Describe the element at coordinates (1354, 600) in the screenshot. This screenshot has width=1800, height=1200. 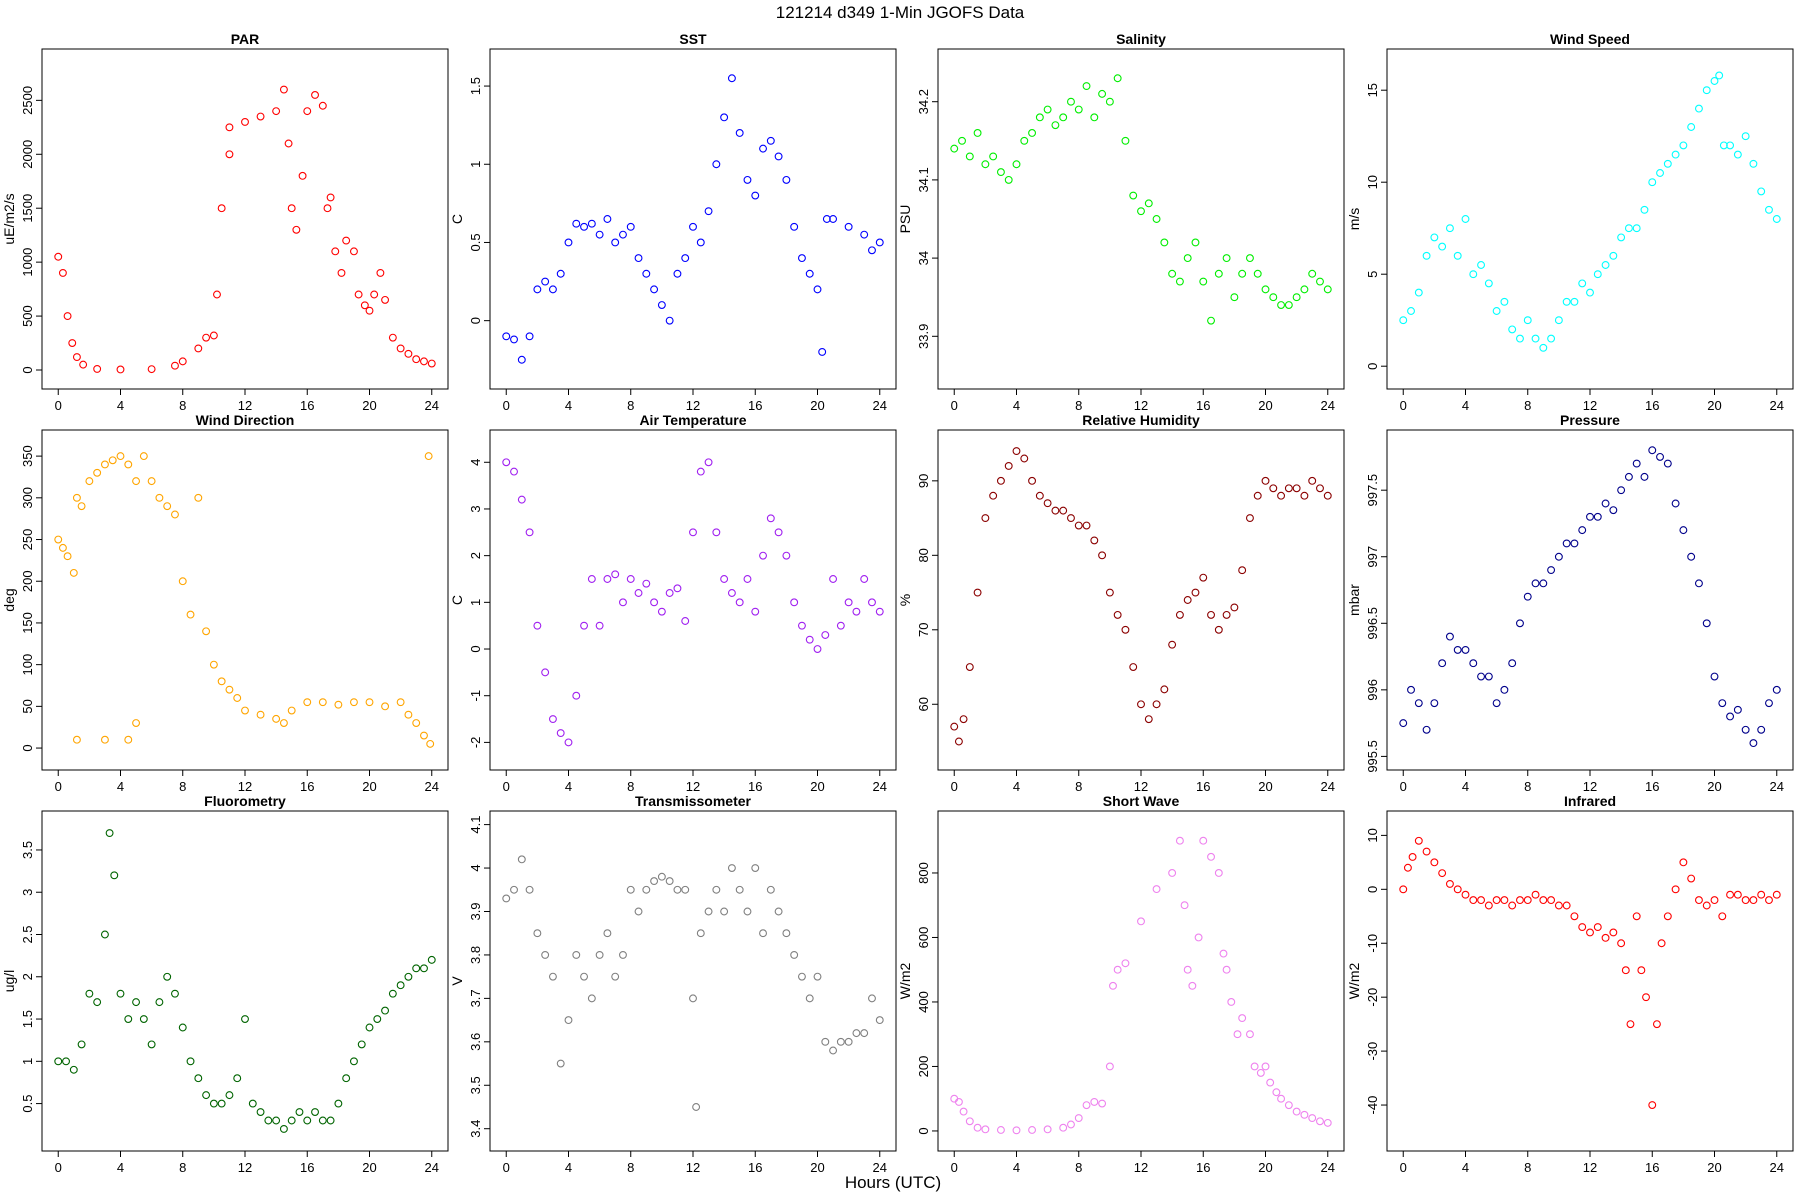
I see `y-axis-label: mbar` at that location.